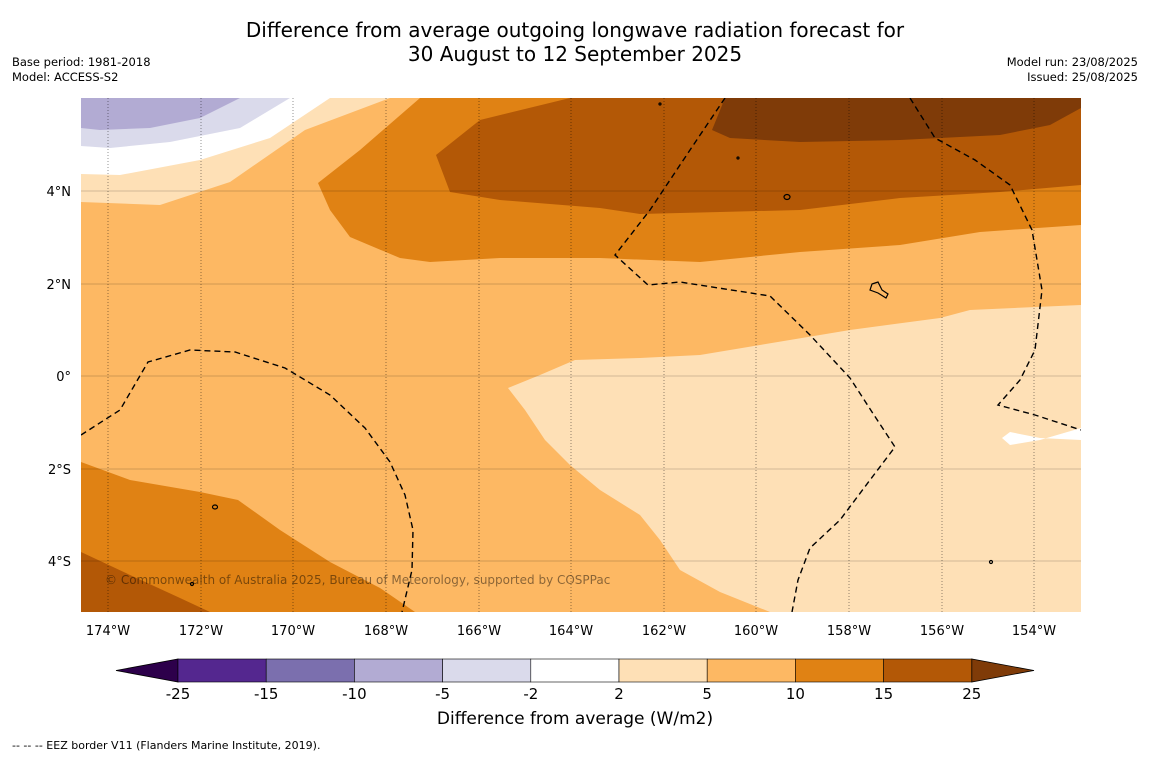 Image resolution: width=1150 pixels, height=758 pixels. I want to click on lon-label: 156°W, so click(942, 631).